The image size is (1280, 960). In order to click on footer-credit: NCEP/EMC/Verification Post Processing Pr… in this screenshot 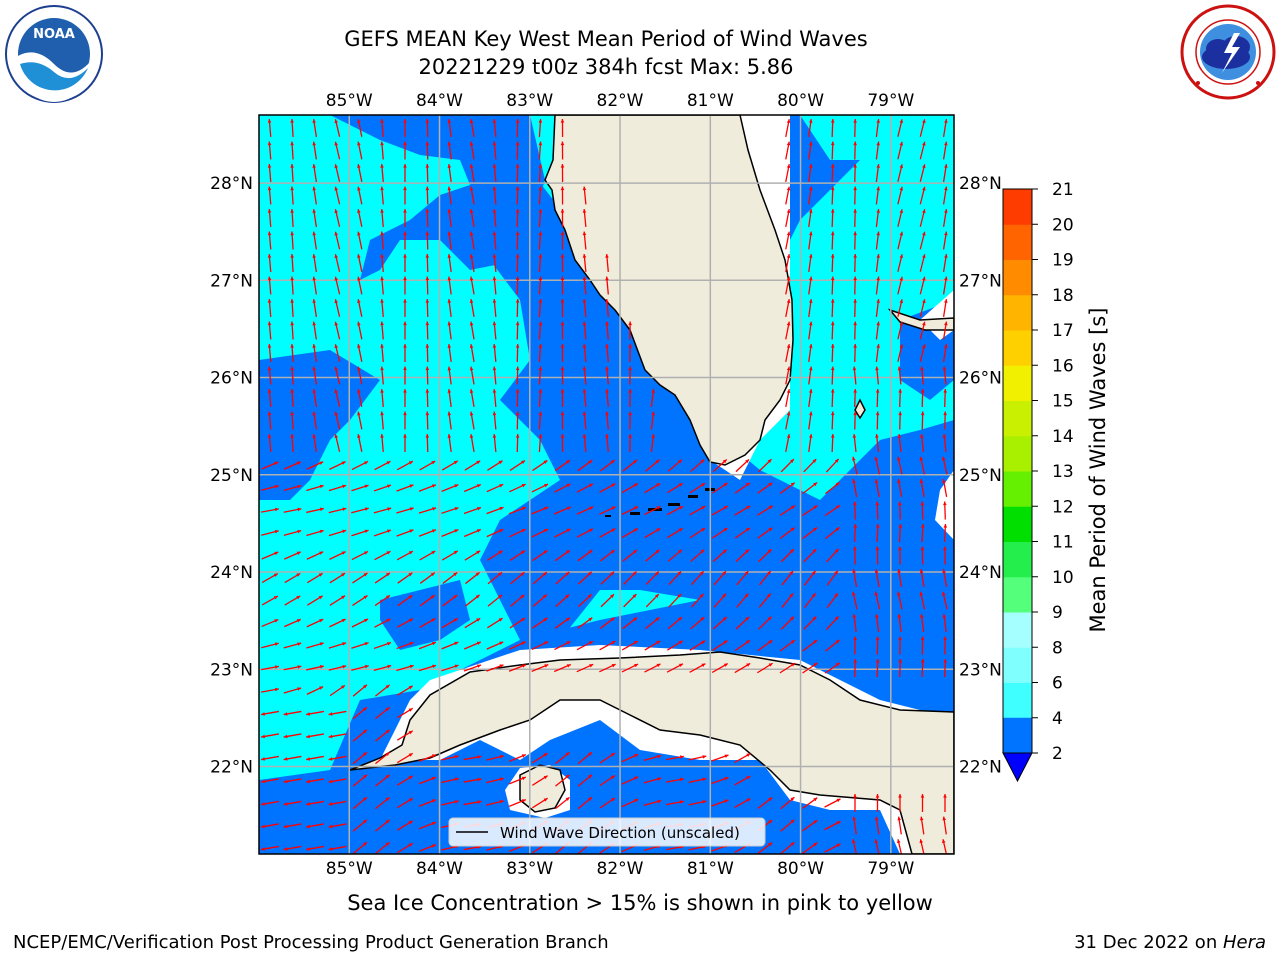, I will do `click(311, 942)`.